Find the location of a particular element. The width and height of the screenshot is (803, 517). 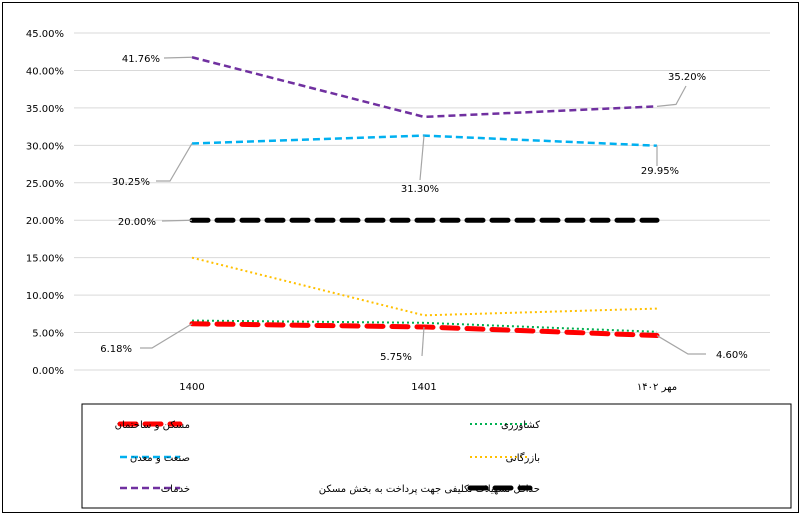

data-label: 31.30% is located at coordinates (420, 189).